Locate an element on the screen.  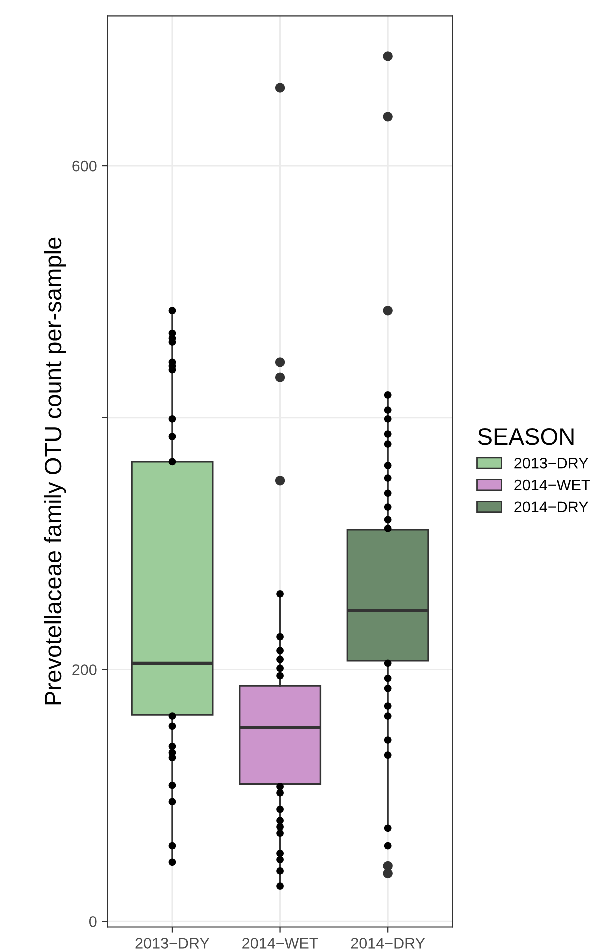
y-tick-label: 0 is located at coordinates (93, 922).